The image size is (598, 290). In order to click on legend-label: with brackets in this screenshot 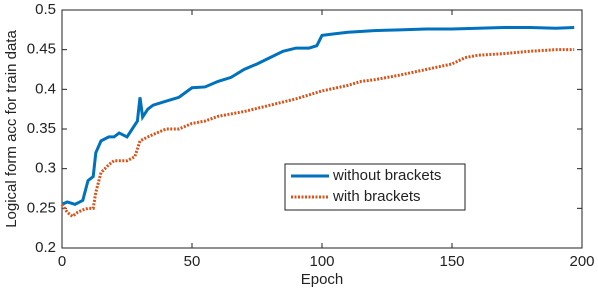, I will do `click(376, 196)`.